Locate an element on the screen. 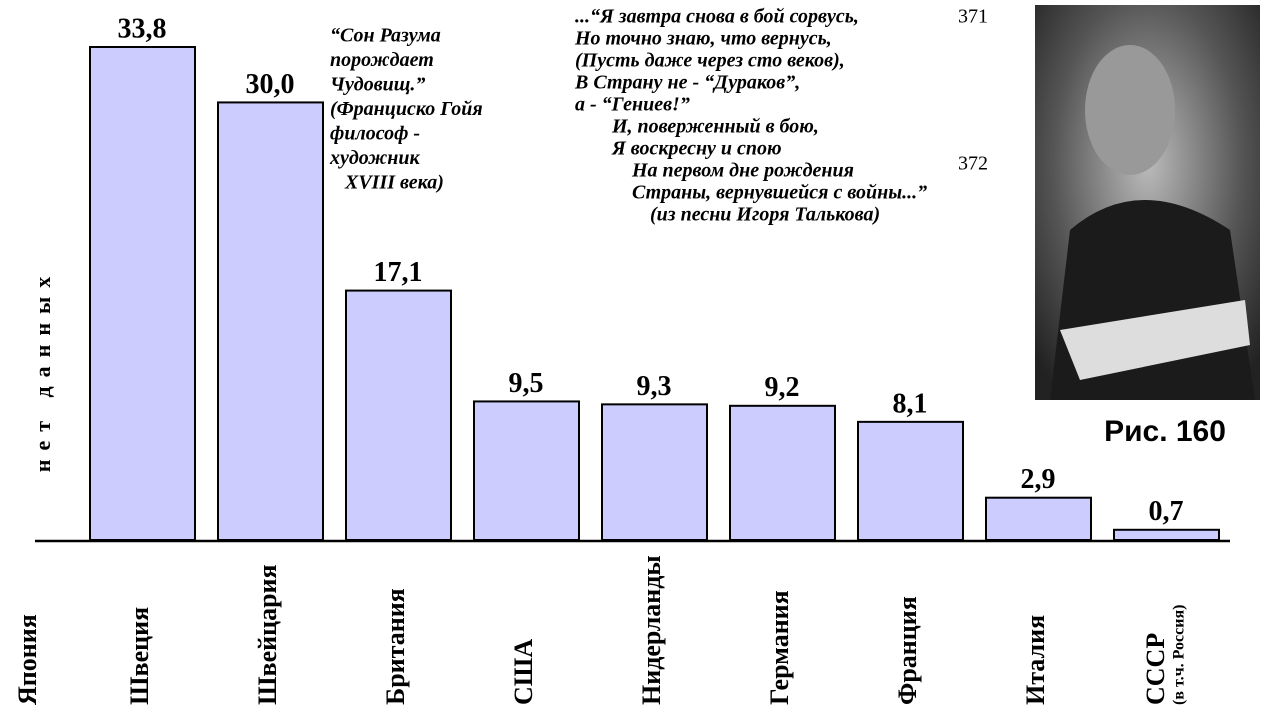 Image resolution: width=1274 pixels, height=709 pixels. x-tick-label: США is located at coordinates (523, 672).